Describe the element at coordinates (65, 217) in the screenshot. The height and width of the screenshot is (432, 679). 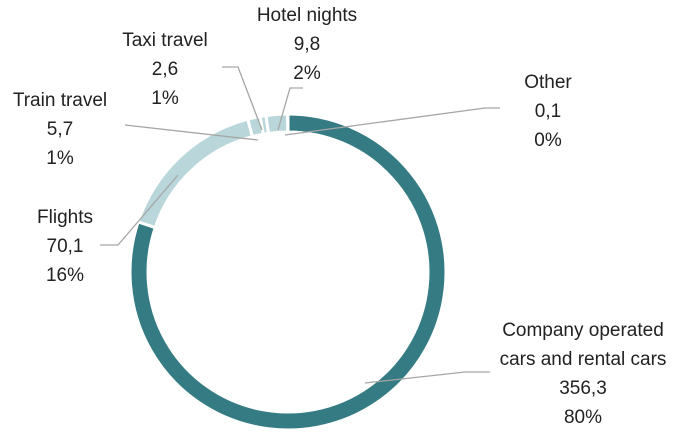
I see `category: Flights` at that location.